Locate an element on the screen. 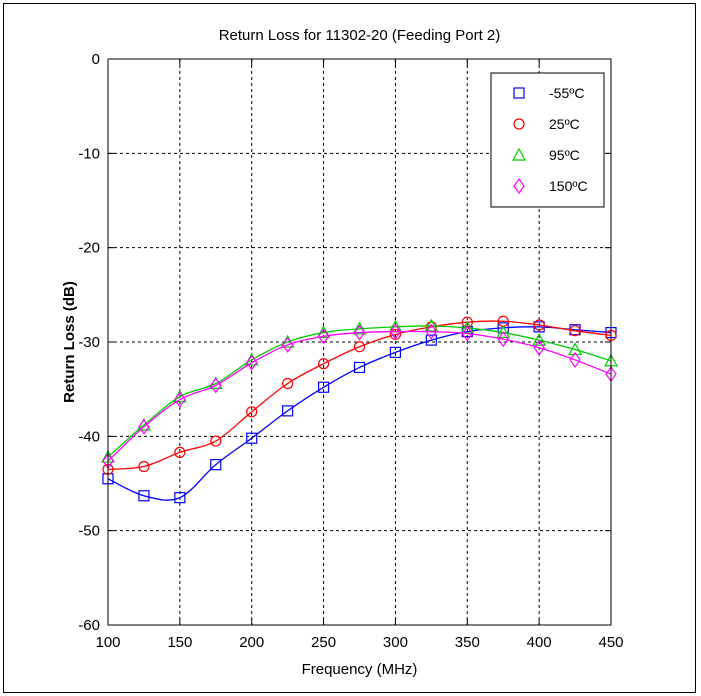 This screenshot has width=701, height=696. y-axis-label: Return Loss (dB) is located at coordinates (69, 342).